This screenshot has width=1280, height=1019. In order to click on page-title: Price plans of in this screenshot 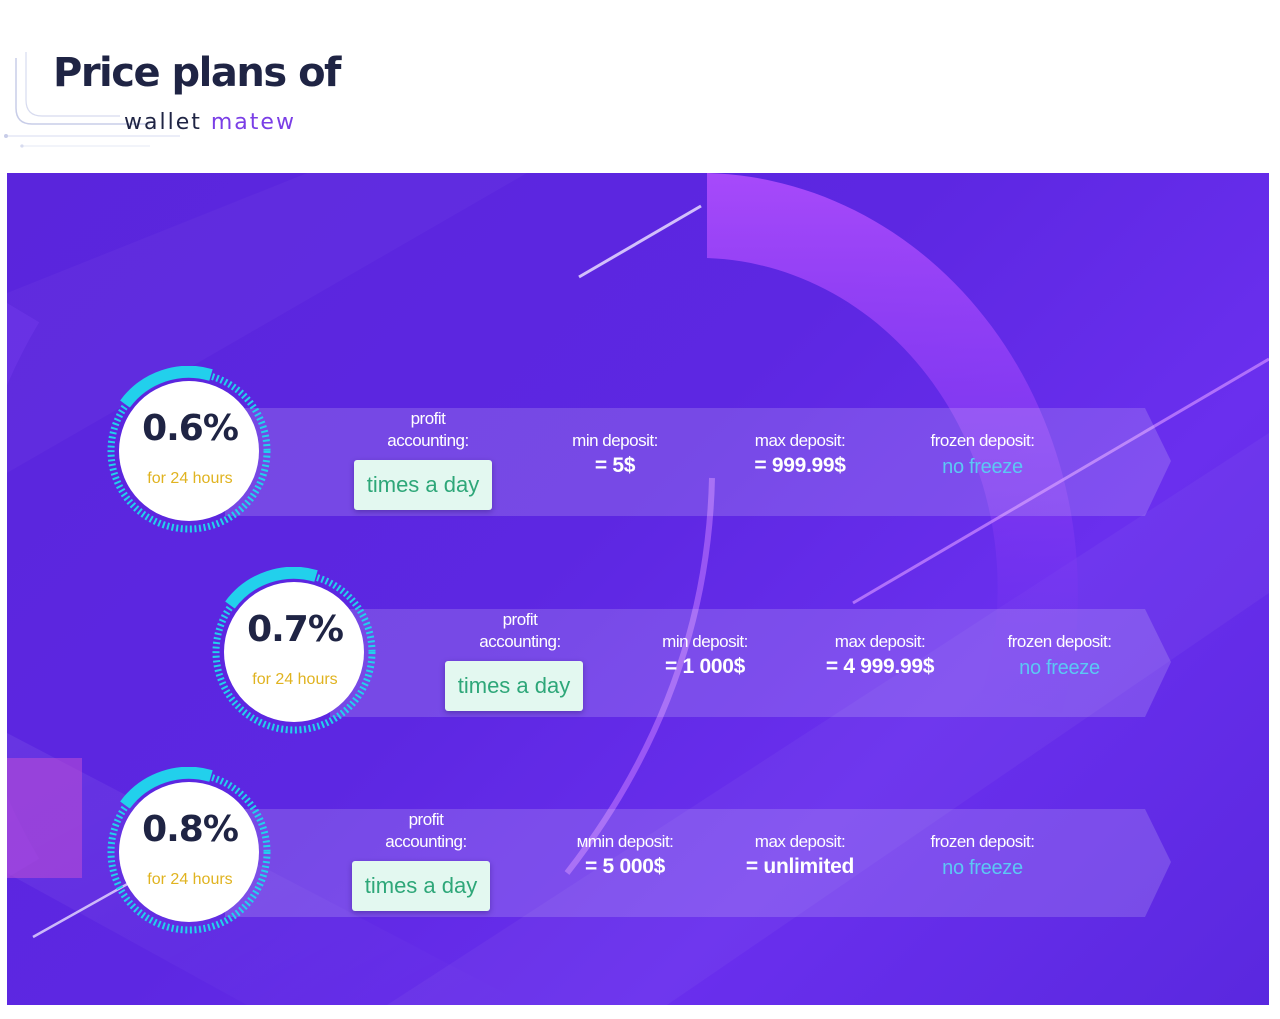, I will do `click(197, 73)`.